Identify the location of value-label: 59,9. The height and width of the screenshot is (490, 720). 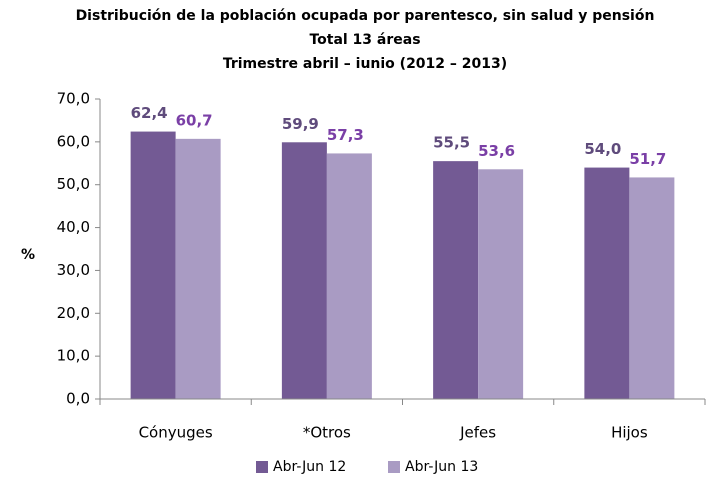
(300, 124).